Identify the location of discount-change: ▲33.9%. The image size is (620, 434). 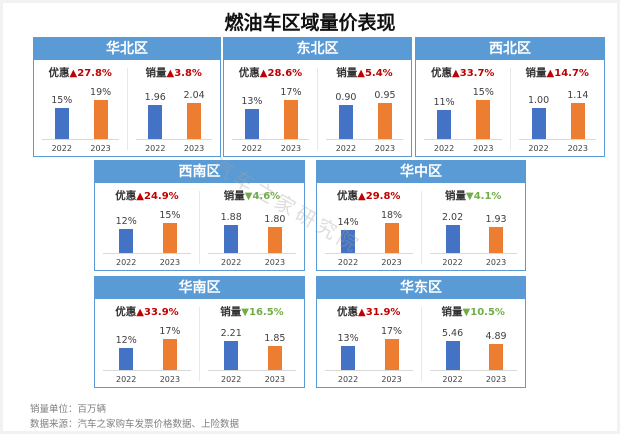
(157, 312).